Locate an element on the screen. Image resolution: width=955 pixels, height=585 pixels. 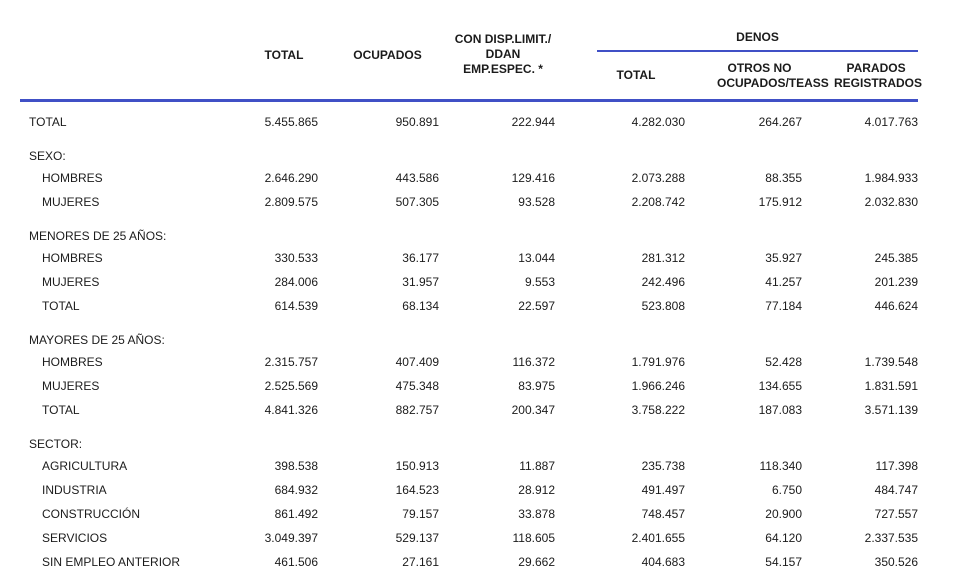
cell-value: 36.177 is located at coordinates (420, 258).